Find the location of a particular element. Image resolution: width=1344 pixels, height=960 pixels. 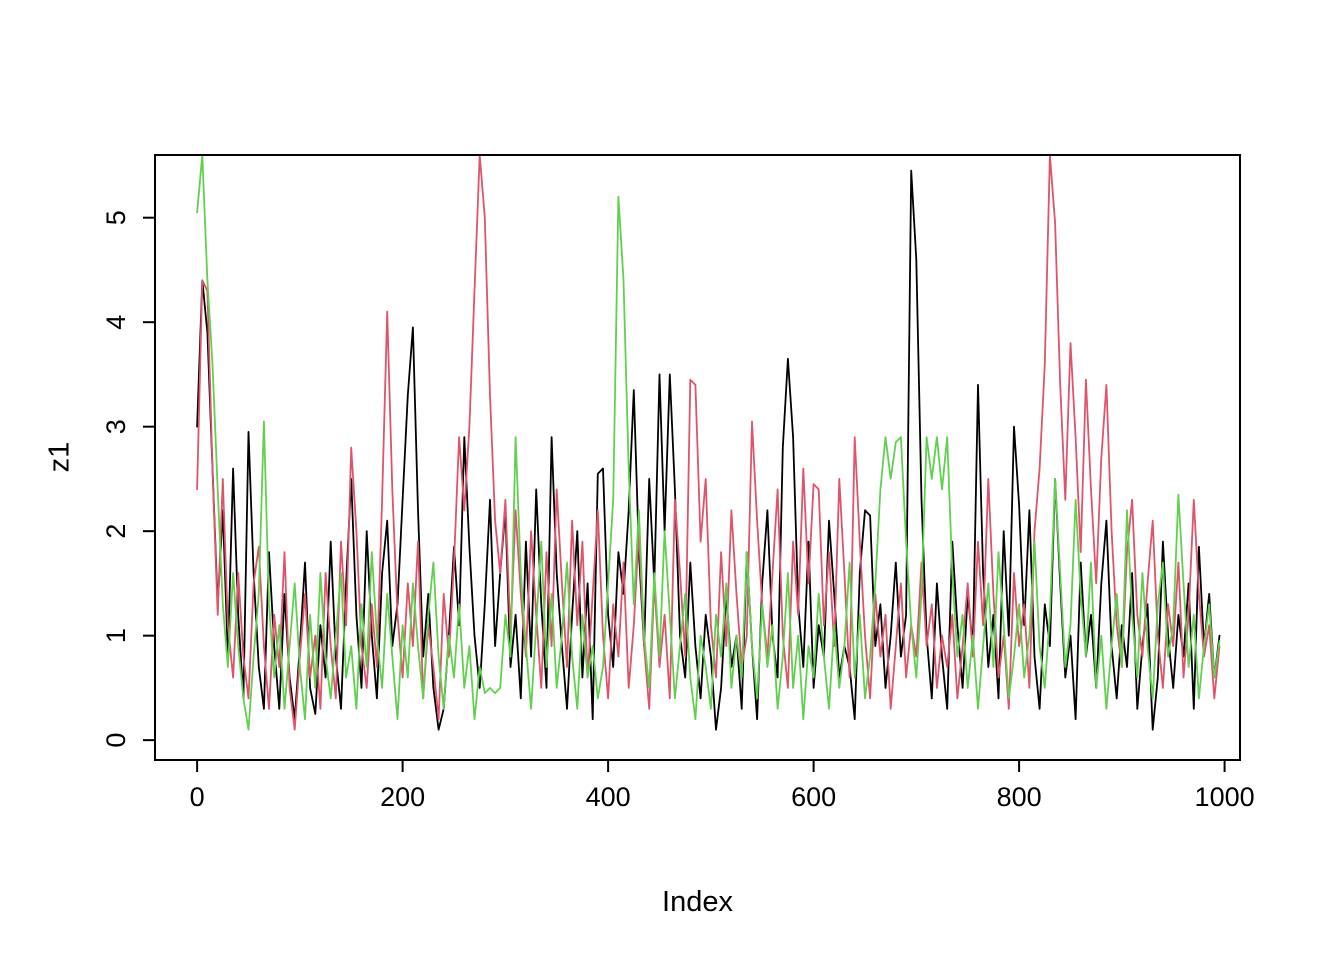

y-axis-tick-label: 2 is located at coordinates (116, 531).